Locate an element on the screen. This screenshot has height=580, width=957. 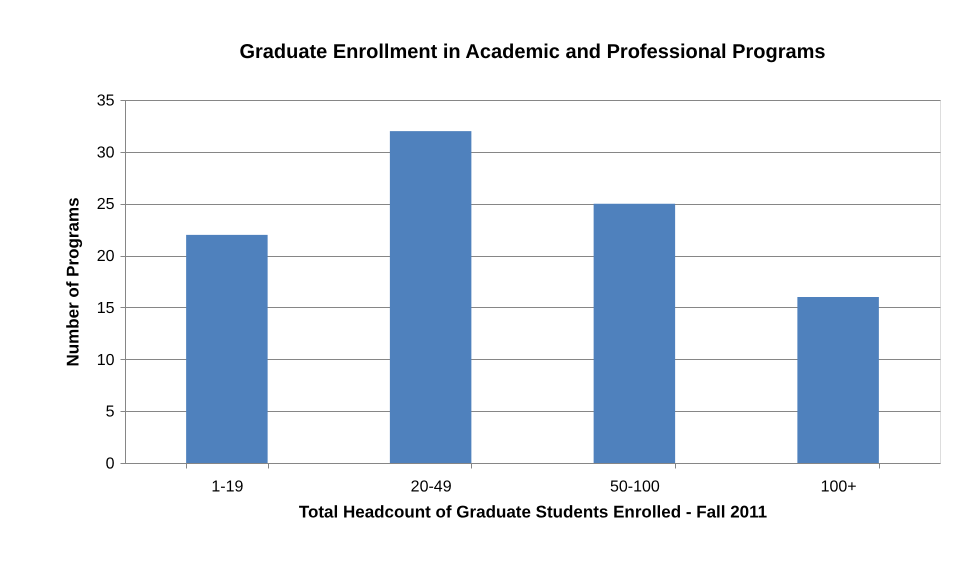
y-tick-label: 0 is located at coordinates (110, 464).